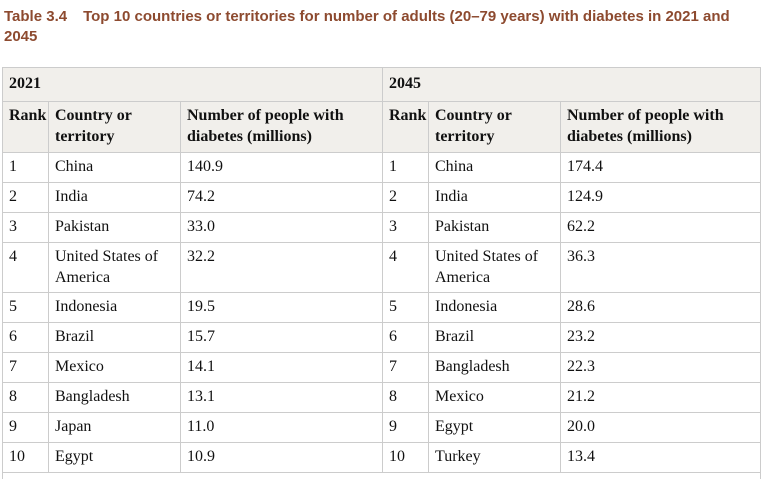 The height and width of the screenshot is (479, 769). I want to click on country-cell-2045: Bangladesh, so click(494, 367).